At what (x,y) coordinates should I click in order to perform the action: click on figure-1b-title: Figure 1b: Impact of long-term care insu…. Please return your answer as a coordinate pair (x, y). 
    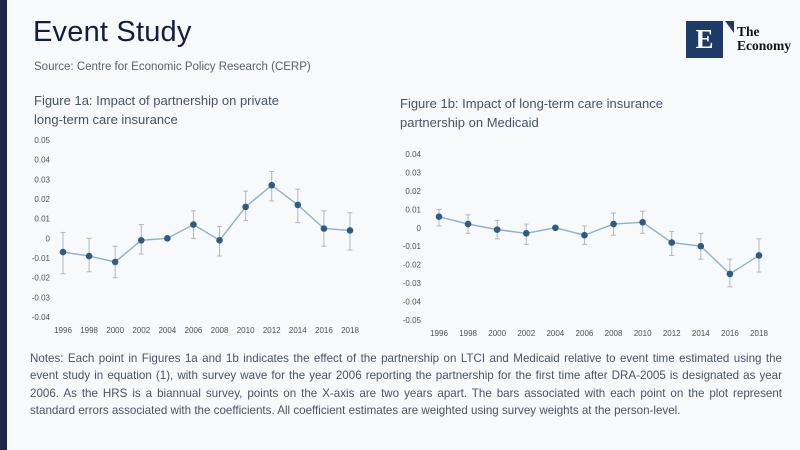
    Looking at the image, I should click on (532, 113).